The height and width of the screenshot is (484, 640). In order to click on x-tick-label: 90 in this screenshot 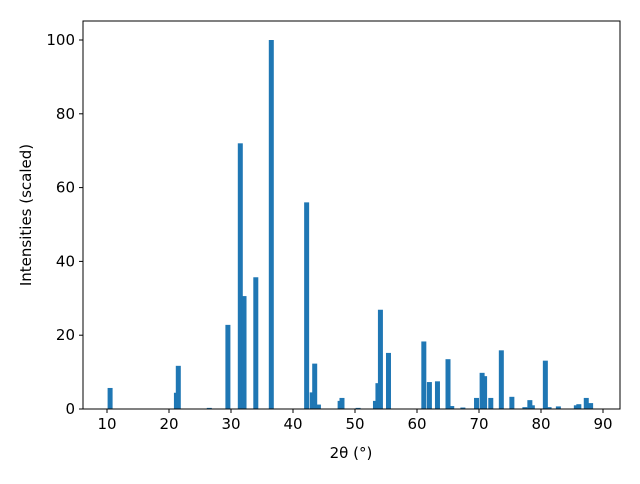, I will do `click(602, 424)`.